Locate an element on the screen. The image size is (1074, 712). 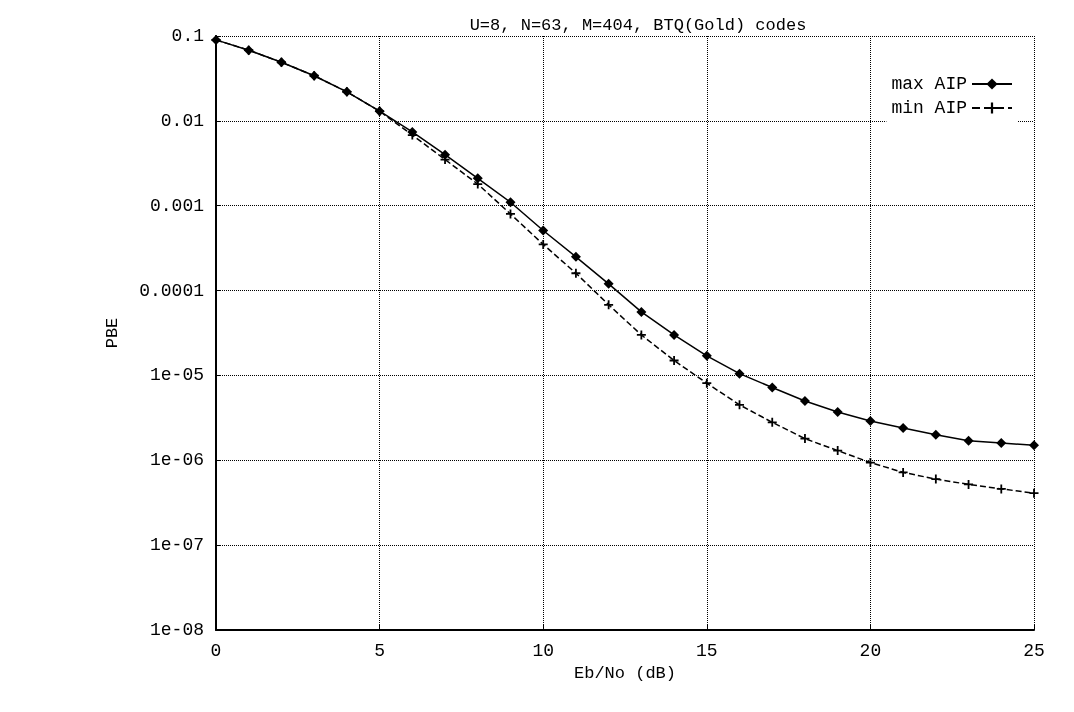
y-tick-label: 0.01 is located at coordinates (182, 120).